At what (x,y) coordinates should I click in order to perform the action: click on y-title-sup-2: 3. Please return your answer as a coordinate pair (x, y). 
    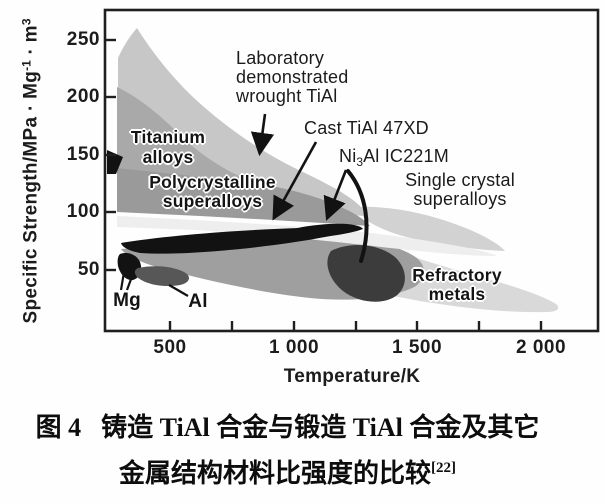
    Looking at the image, I should click on (26, 22).